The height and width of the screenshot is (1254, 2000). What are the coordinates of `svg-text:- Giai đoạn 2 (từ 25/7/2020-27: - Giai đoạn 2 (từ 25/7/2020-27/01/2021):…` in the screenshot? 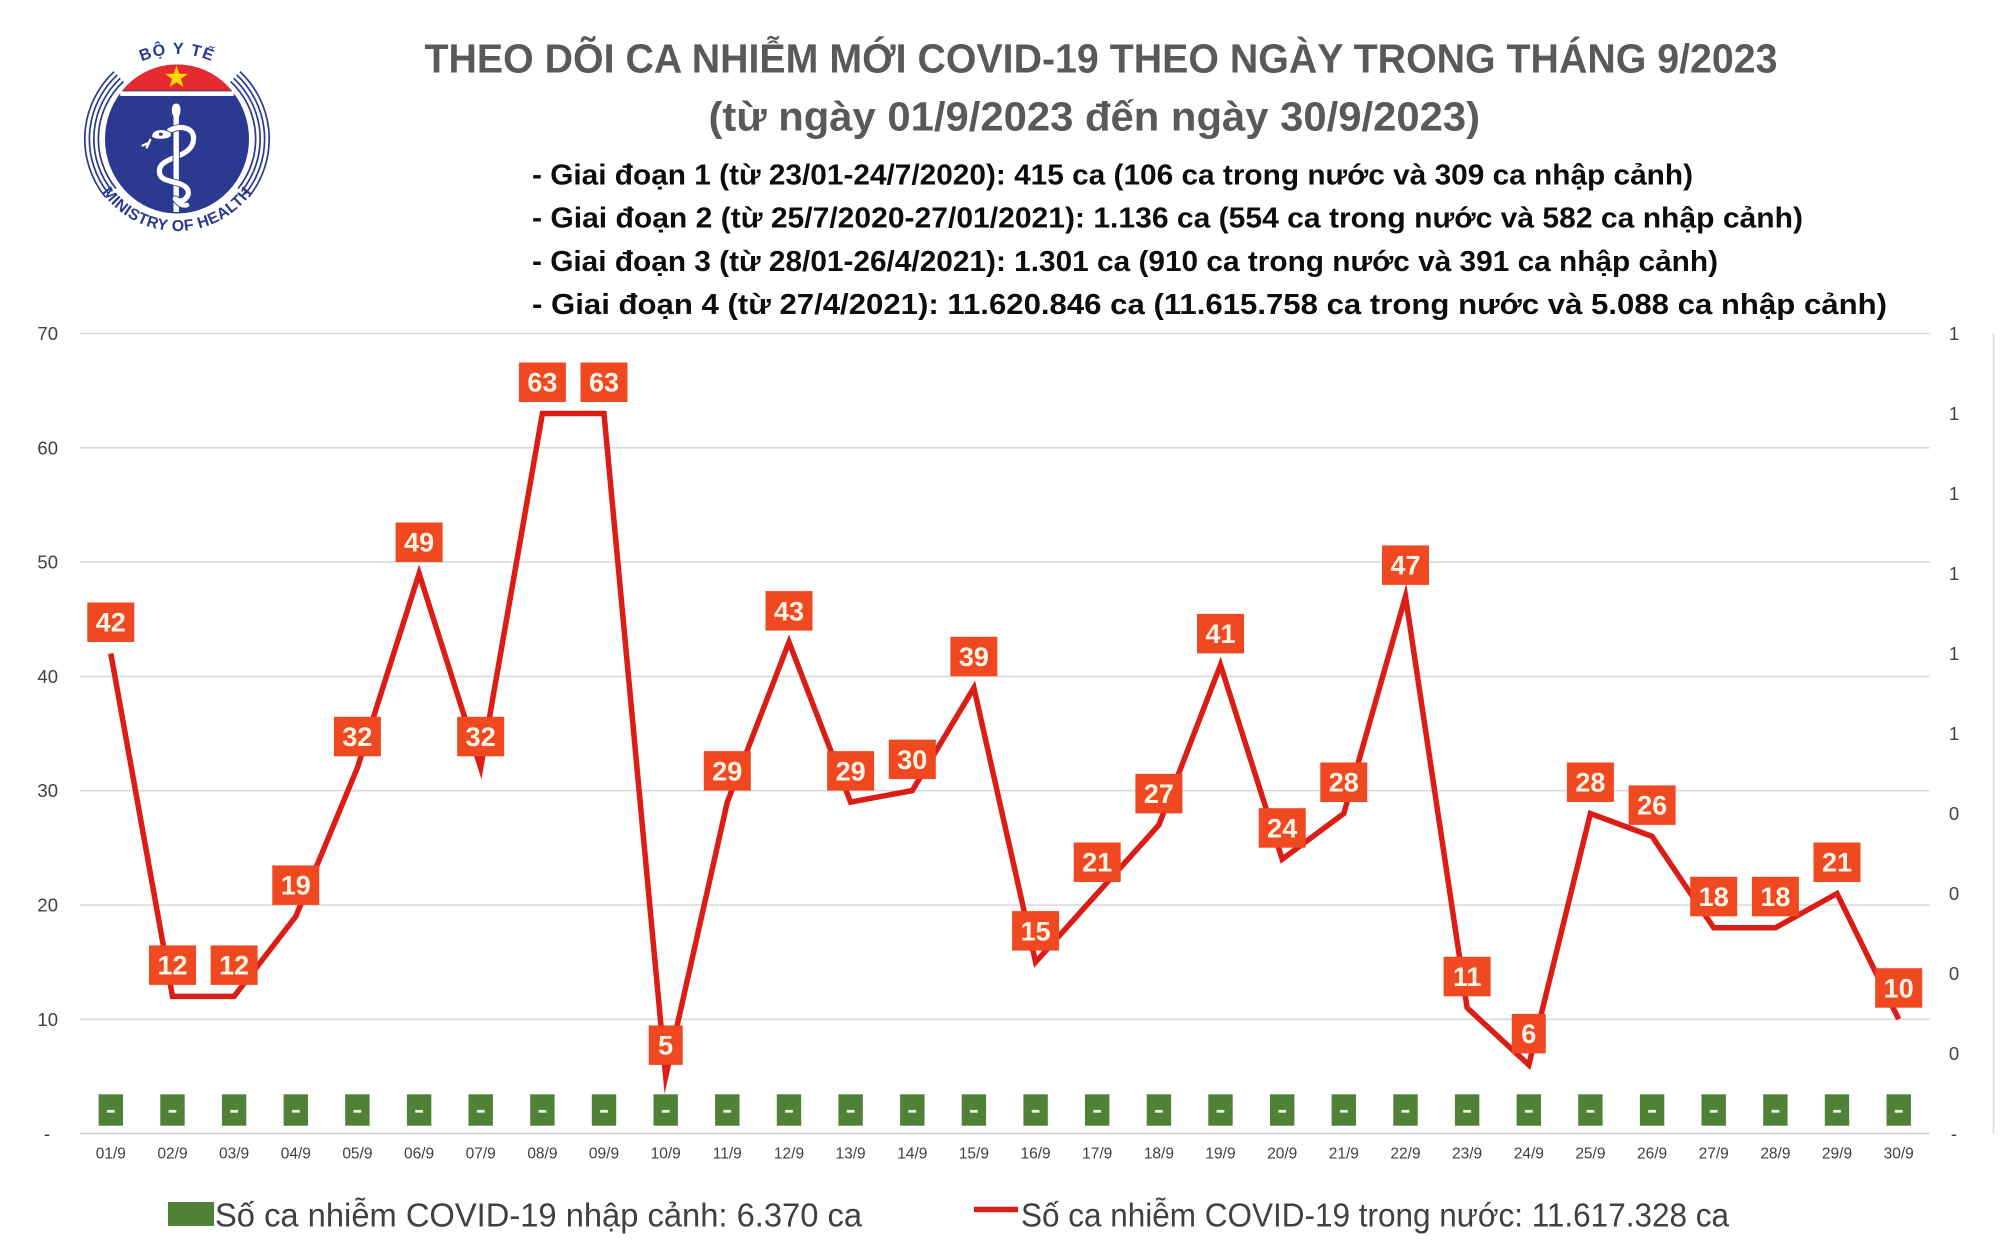 It's located at (1167, 219).